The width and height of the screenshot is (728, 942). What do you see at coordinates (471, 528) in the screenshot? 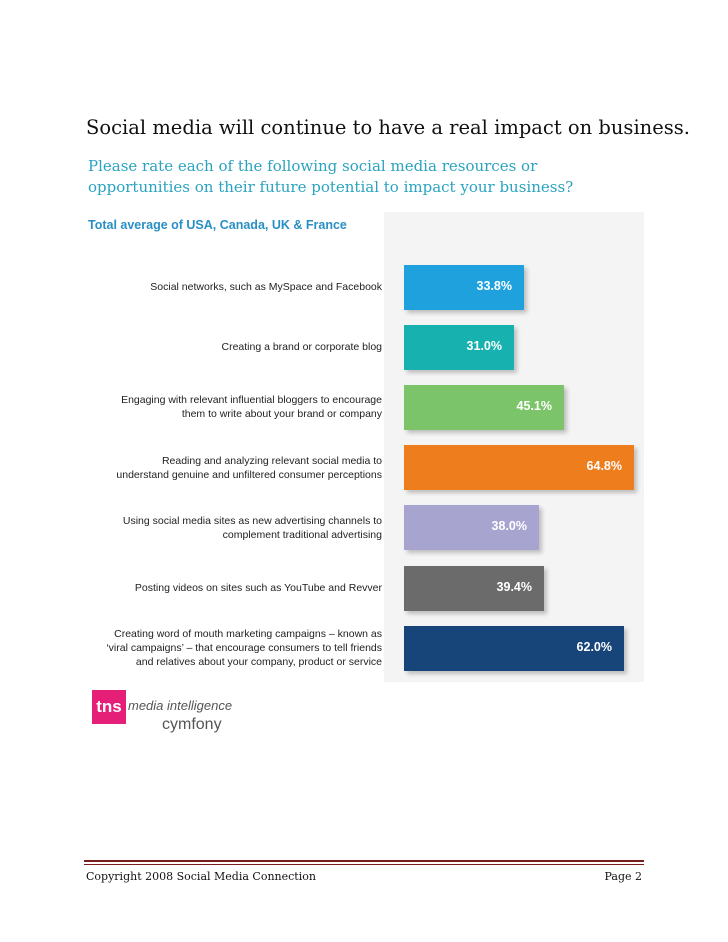
I see `bar: 38.0%` at bounding box center [471, 528].